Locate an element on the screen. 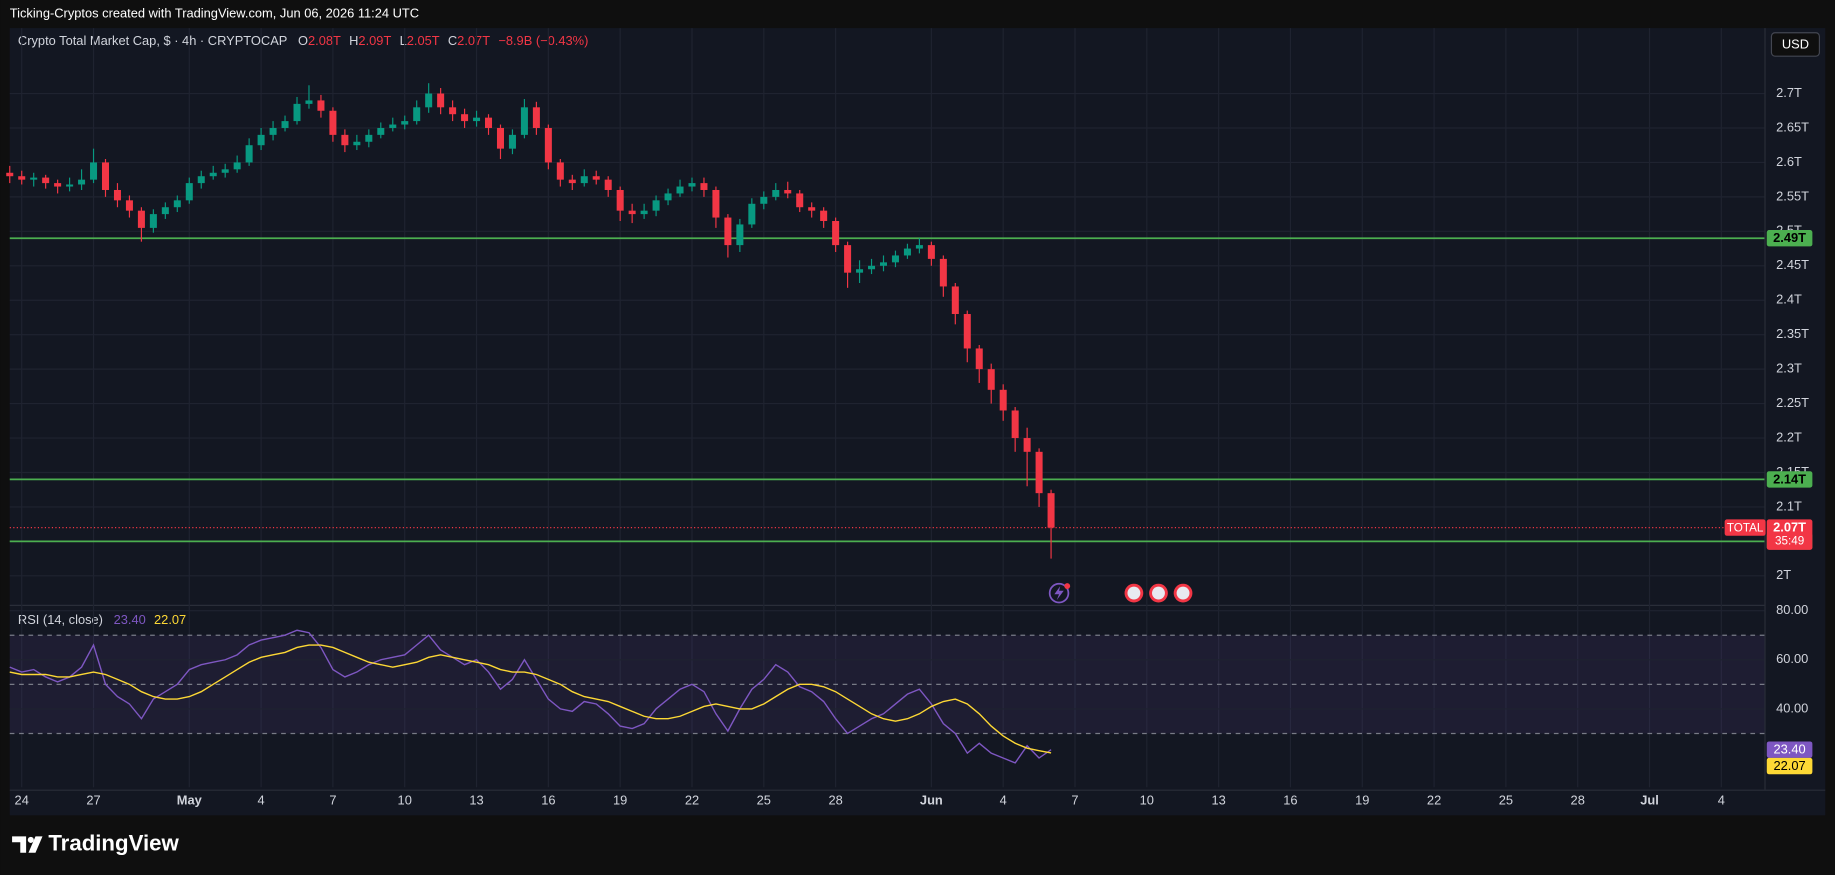 Image resolution: width=1835 pixels, height=875 pixels. countdown: 35:49 is located at coordinates (1789, 541).